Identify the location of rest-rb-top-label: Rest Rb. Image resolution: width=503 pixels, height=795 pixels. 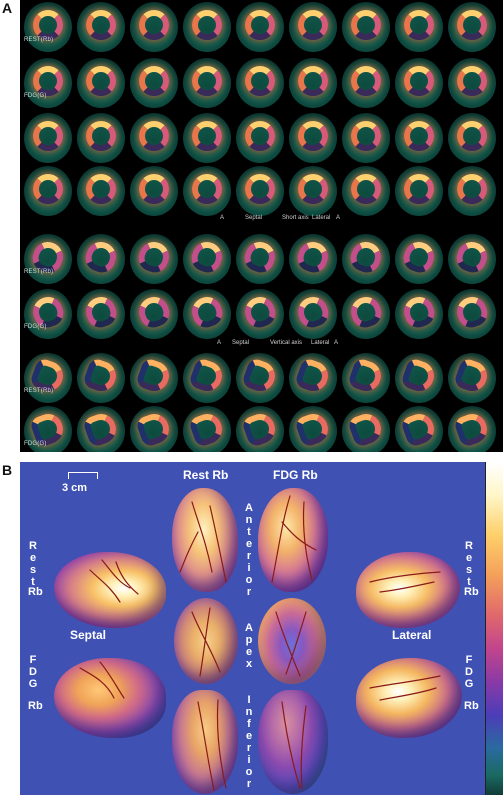
(206, 475).